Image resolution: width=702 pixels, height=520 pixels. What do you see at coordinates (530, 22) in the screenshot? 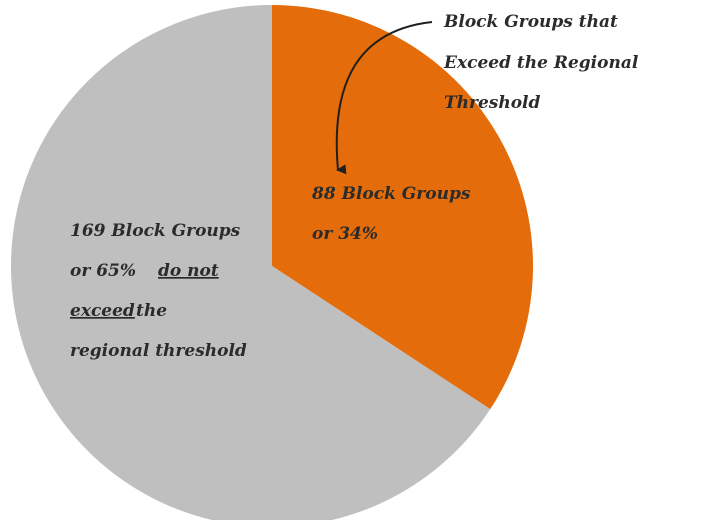
I see `callout-label-line-1: Block Groups that` at bounding box center [530, 22].